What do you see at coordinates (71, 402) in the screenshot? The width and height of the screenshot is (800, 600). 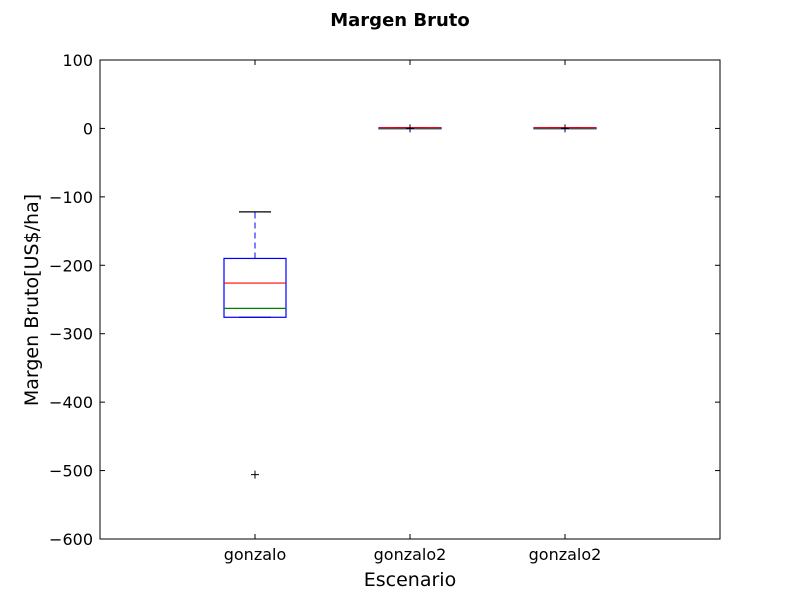 I see `y-tick-label: −400` at bounding box center [71, 402].